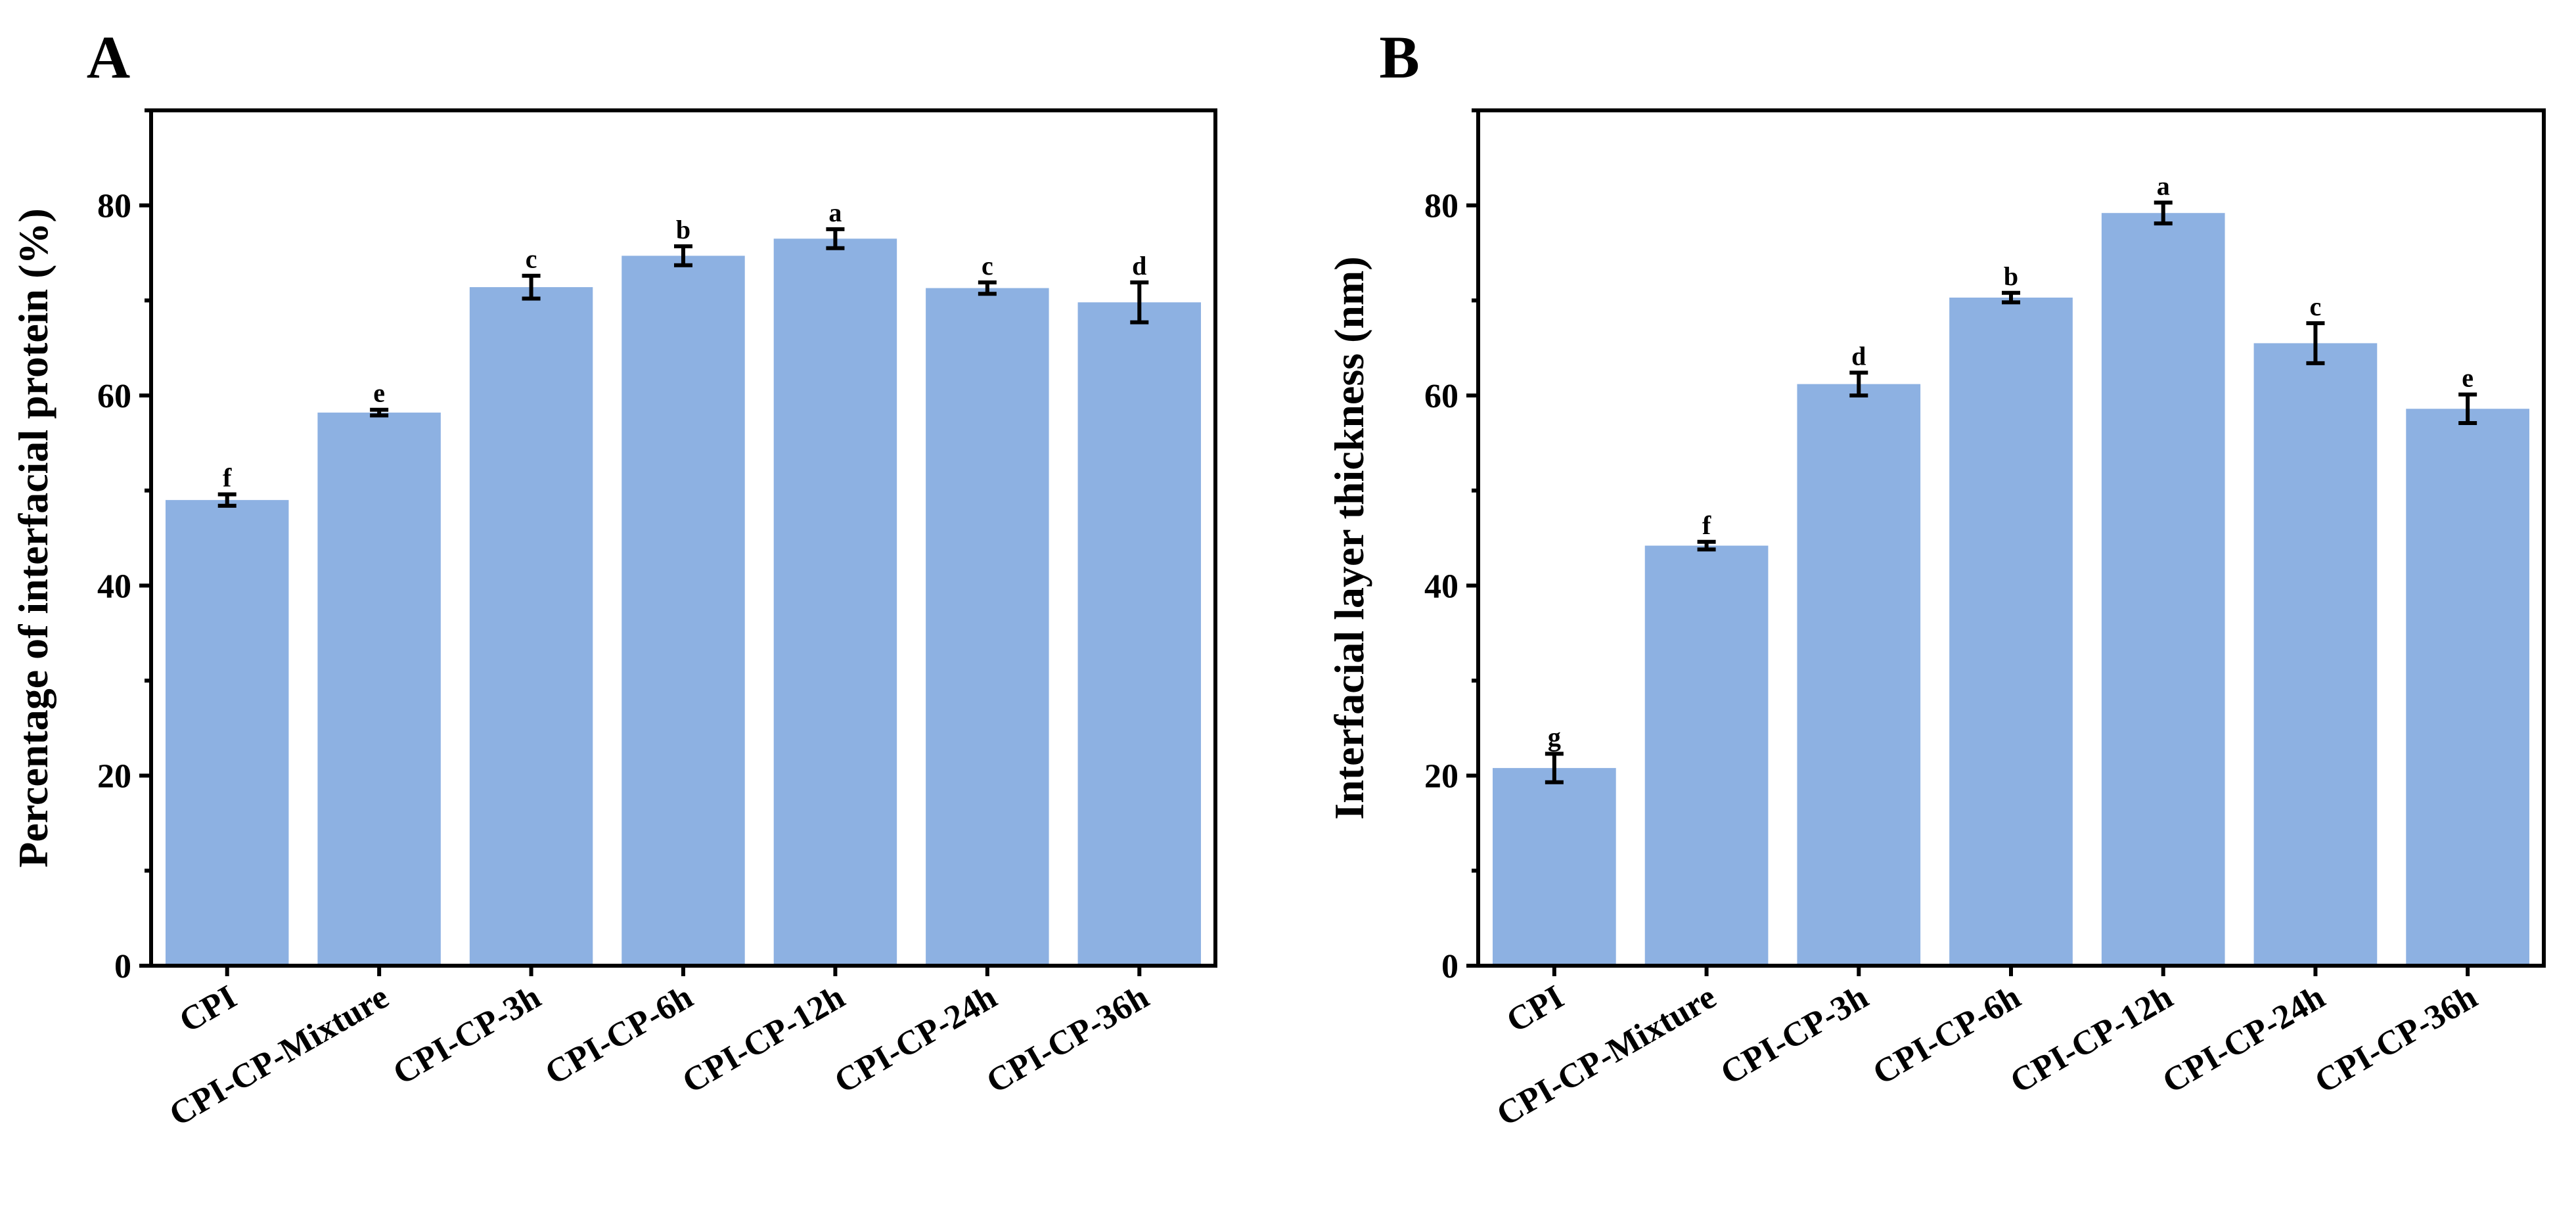 The width and height of the screenshot is (2576, 1216). I want to click on significance-label-a-2: e, so click(379, 393).